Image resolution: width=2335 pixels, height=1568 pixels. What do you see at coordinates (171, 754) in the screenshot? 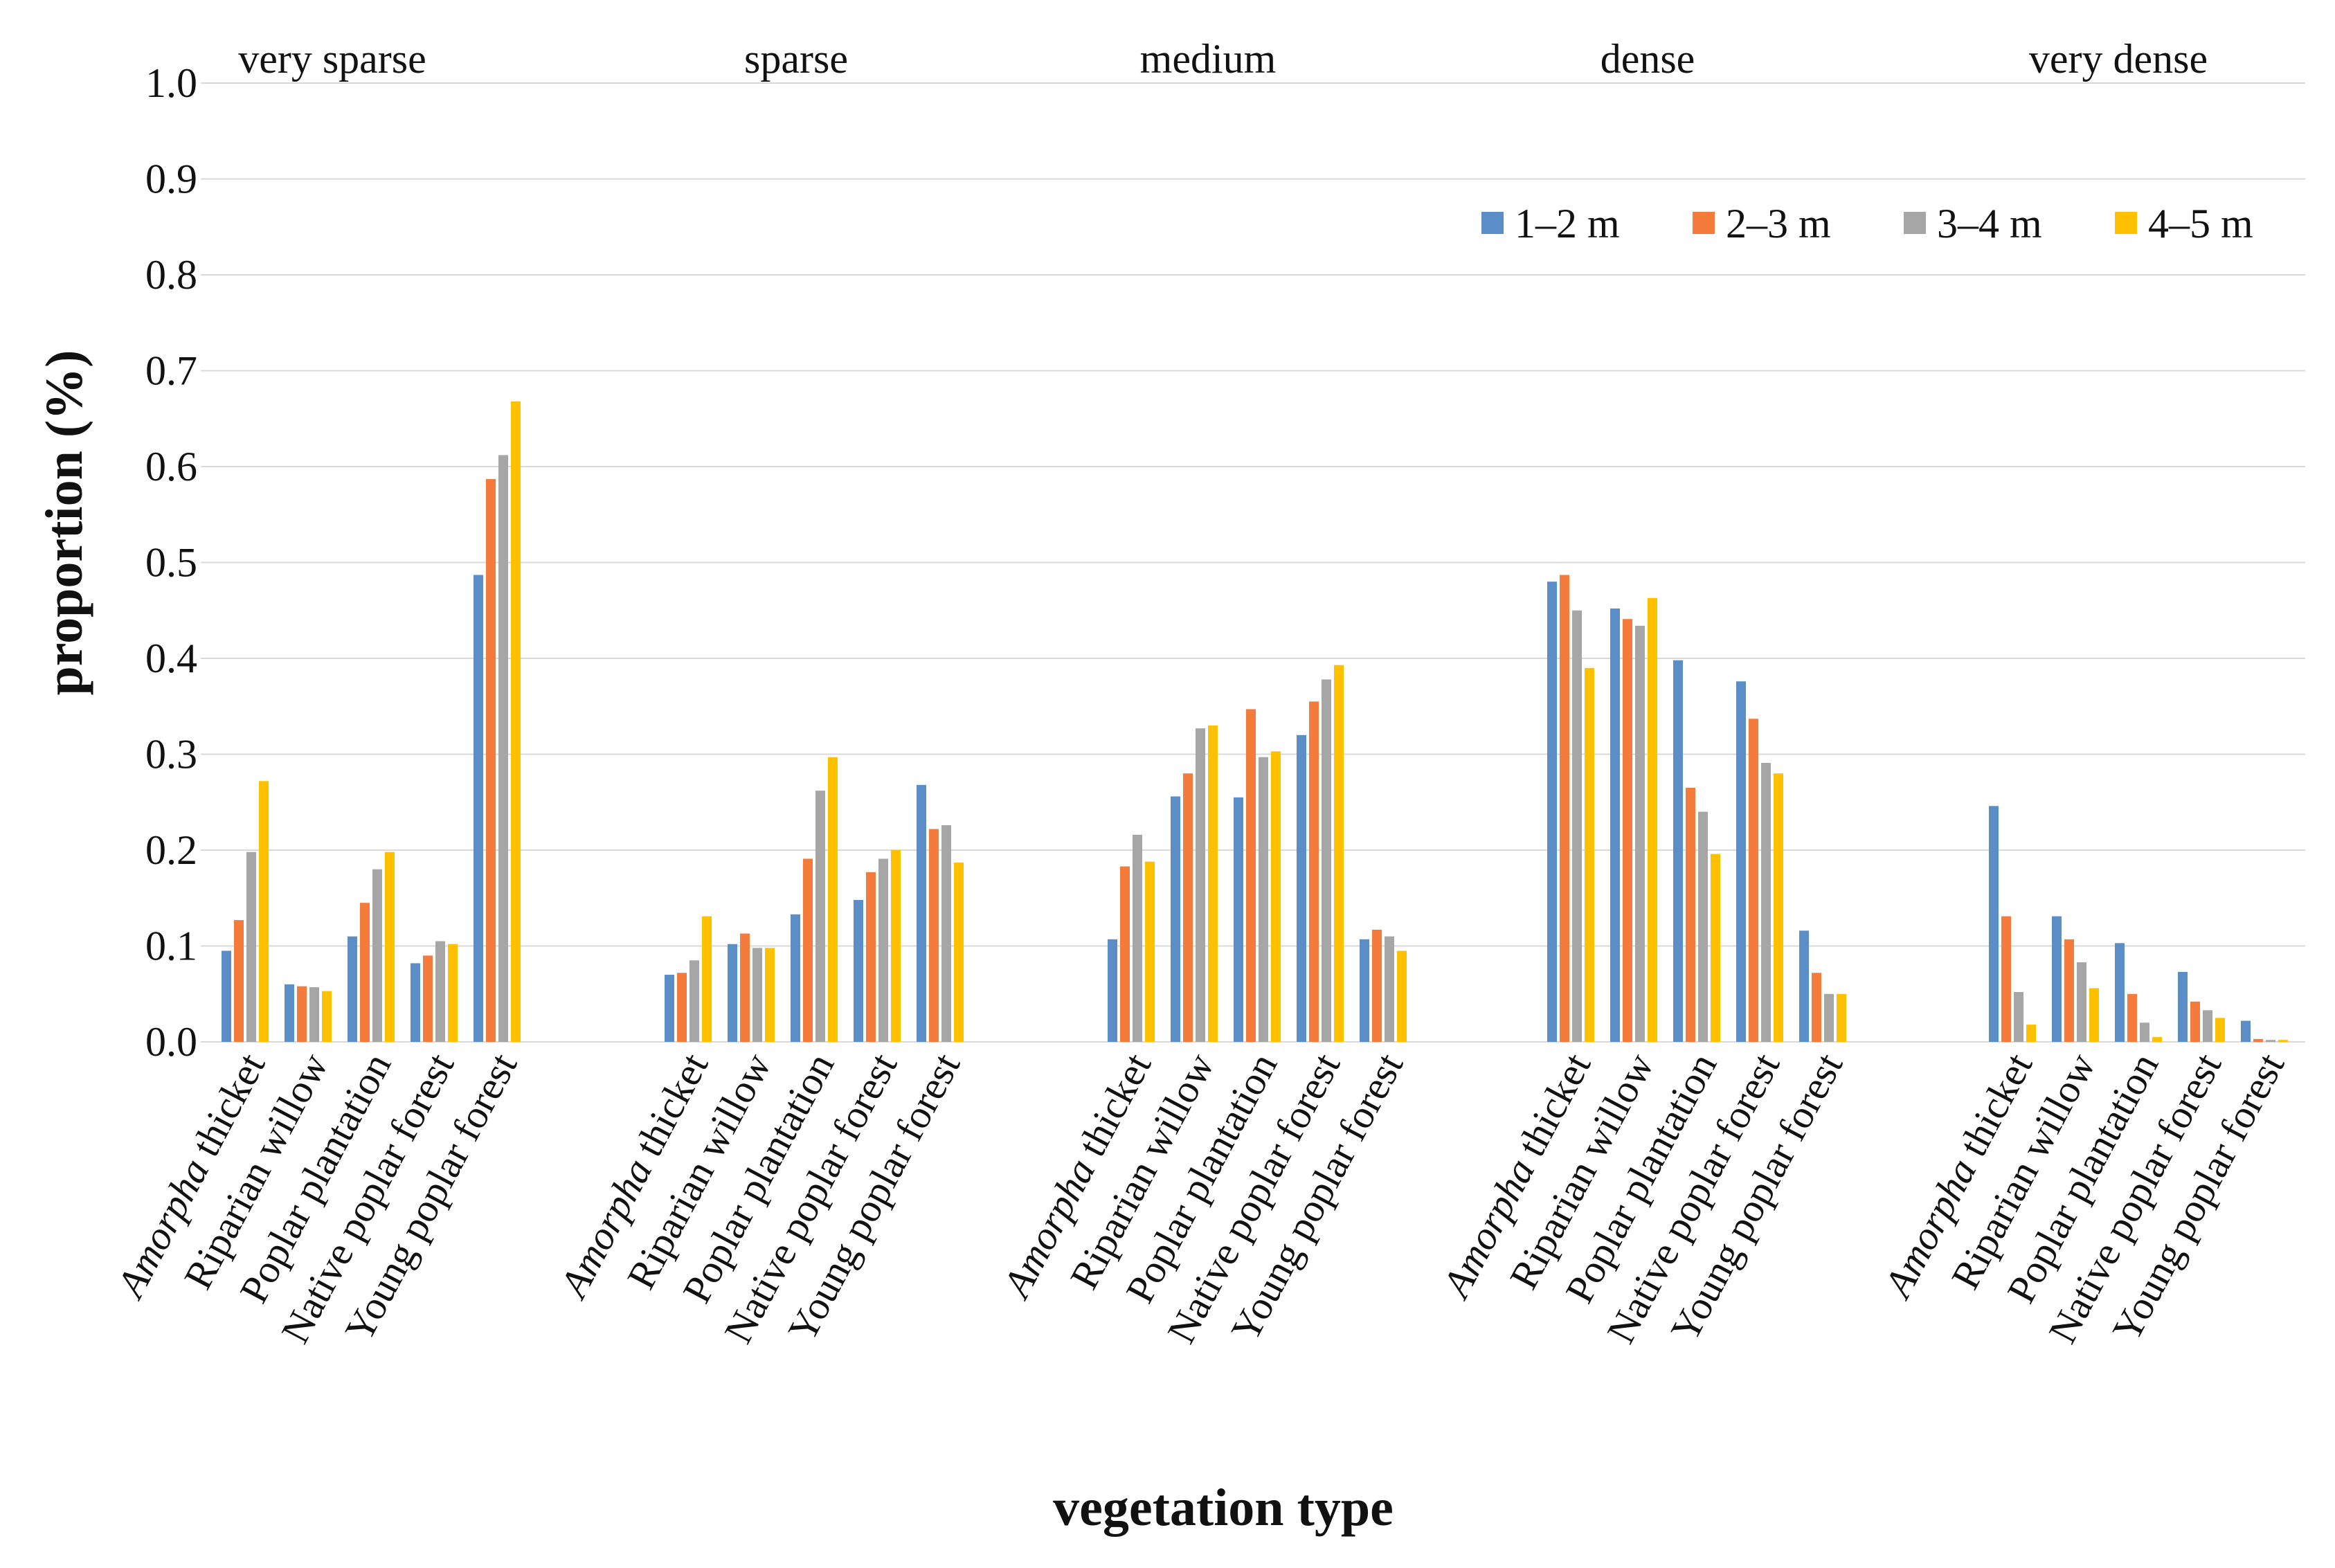
I see `y-tick-label: 0.3` at bounding box center [171, 754].